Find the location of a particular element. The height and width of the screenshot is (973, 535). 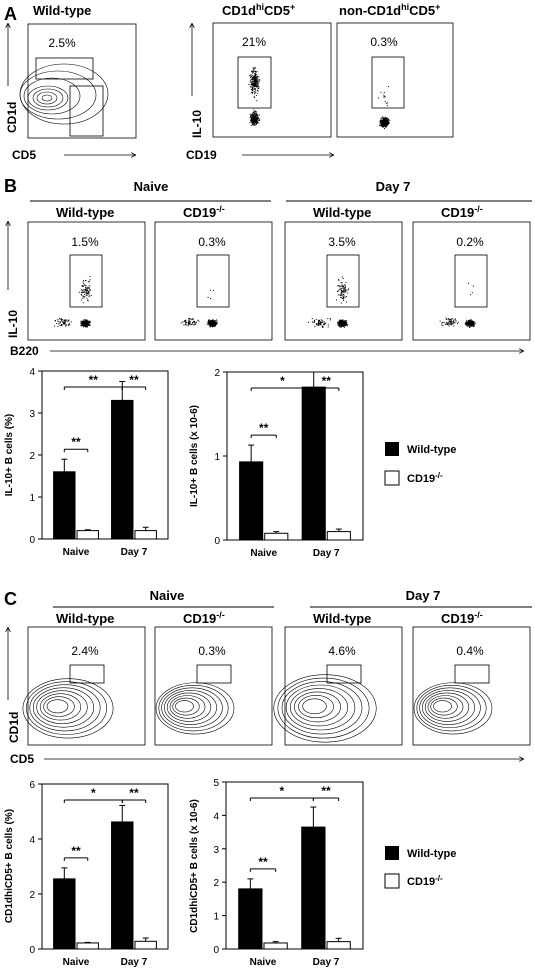

panel-a-non-title-sup1: hi is located at coordinates (405, 7).